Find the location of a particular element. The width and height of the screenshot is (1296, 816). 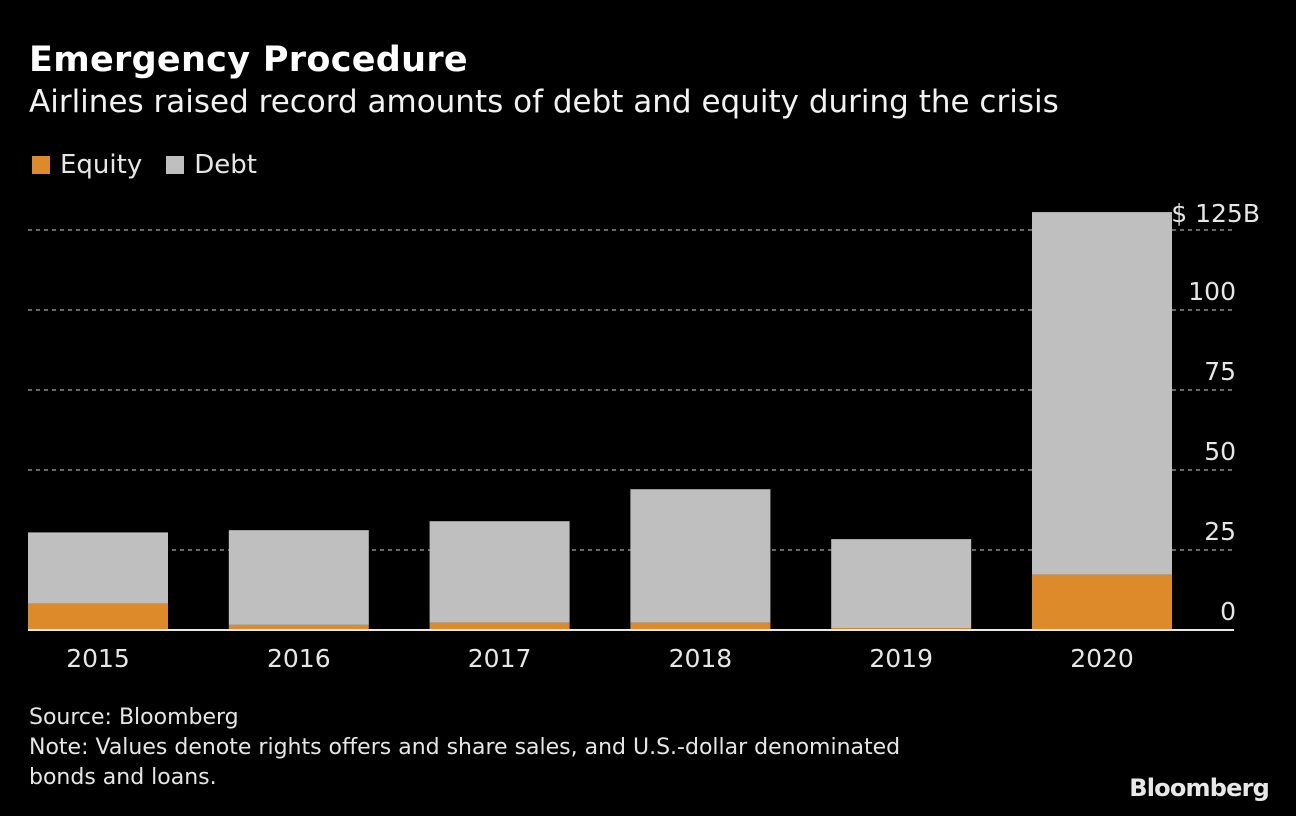

bar-debt-2020 is located at coordinates (1102, 393).